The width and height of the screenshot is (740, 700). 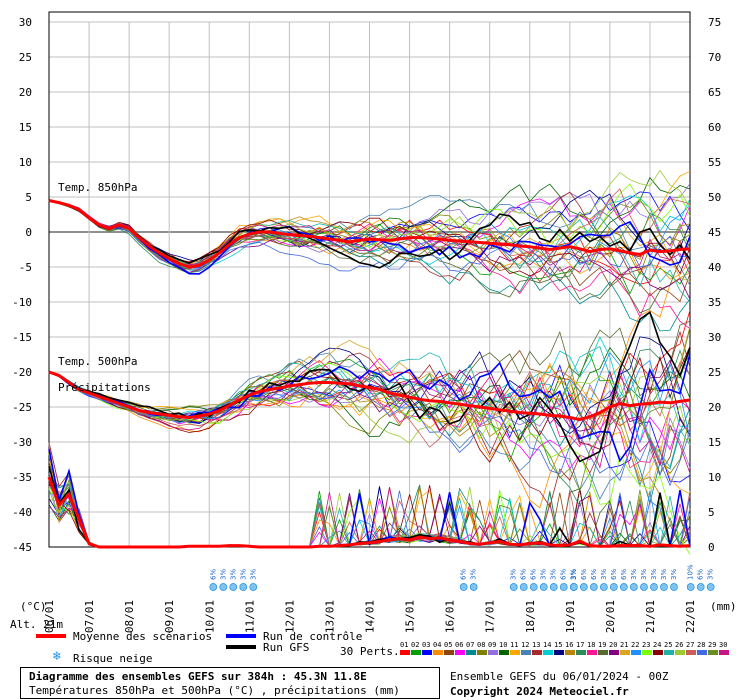 What do you see at coordinates (580, 645) in the screenshot?
I see `member-number: 17` at bounding box center [580, 645].